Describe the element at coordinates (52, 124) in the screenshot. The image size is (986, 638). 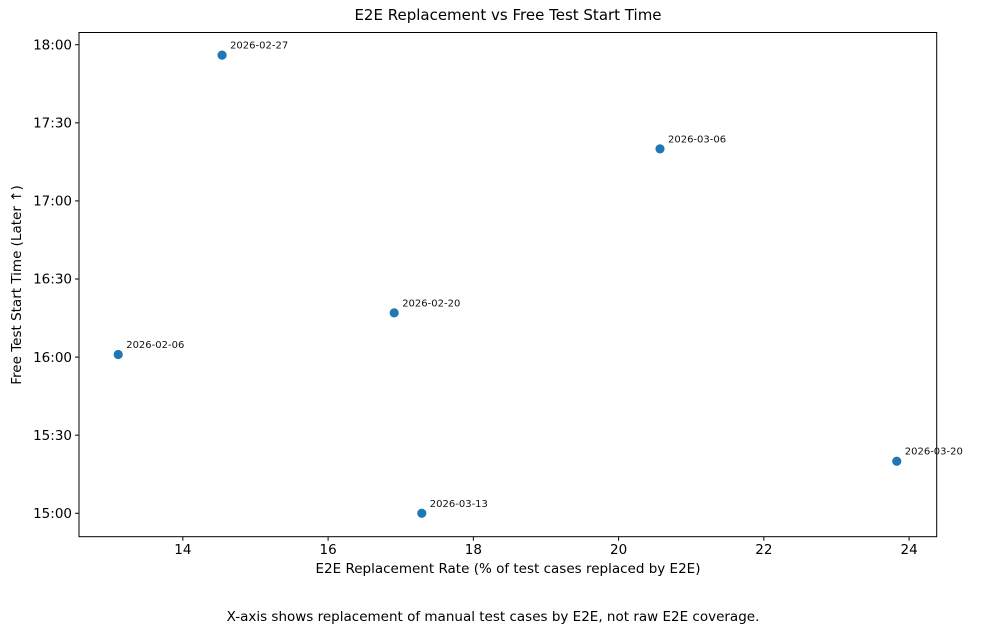
I see `y-tick-label: 17:30` at that location.